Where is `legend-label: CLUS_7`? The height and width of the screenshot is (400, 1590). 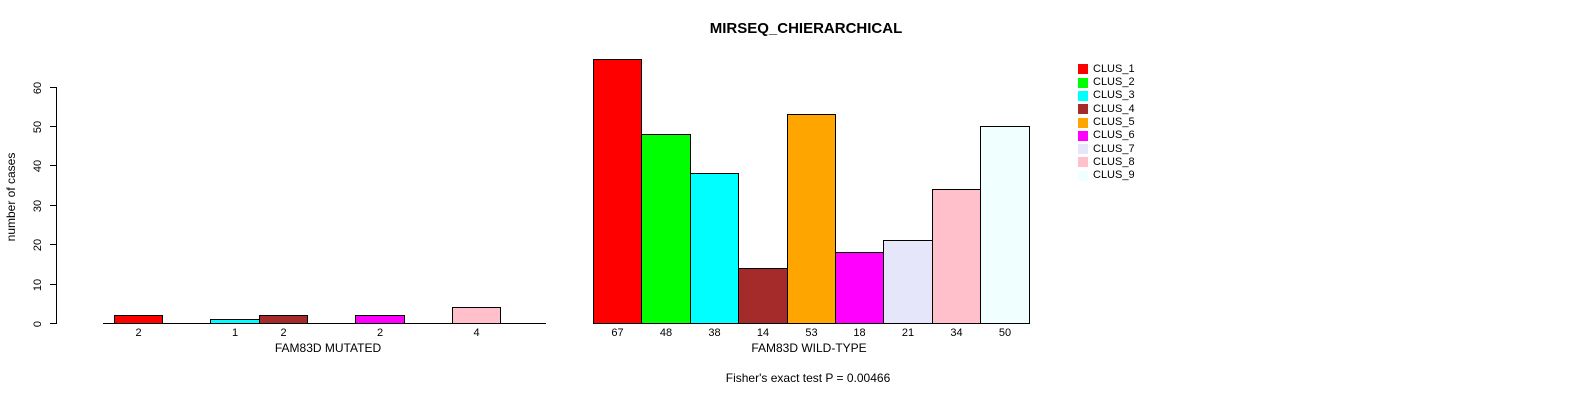 legend-label: CLUS_7 is located at coordinates (1114, 148).